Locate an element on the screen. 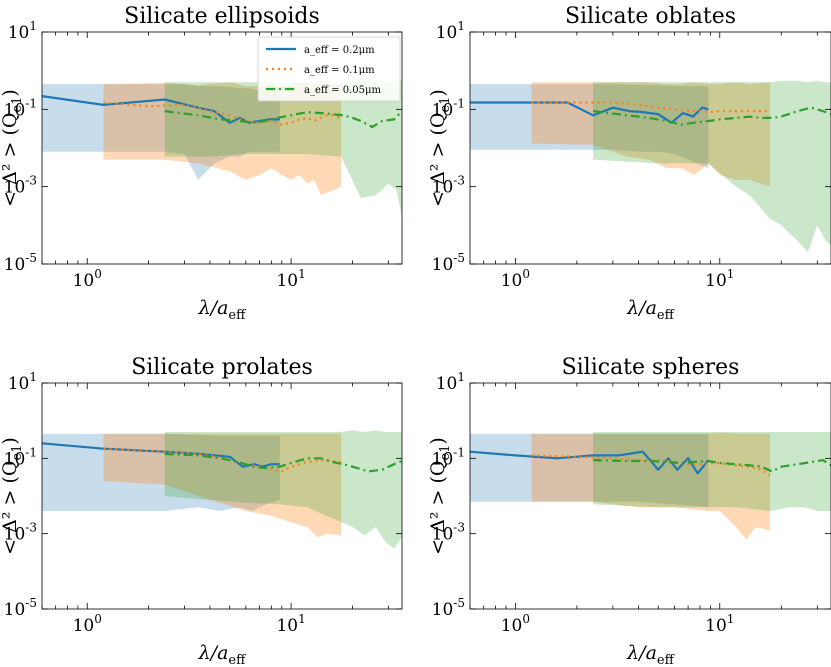 The width and height of the screenshot is (831, 667). chart-title: Silicate spheres is located at coordinates (651, 367).